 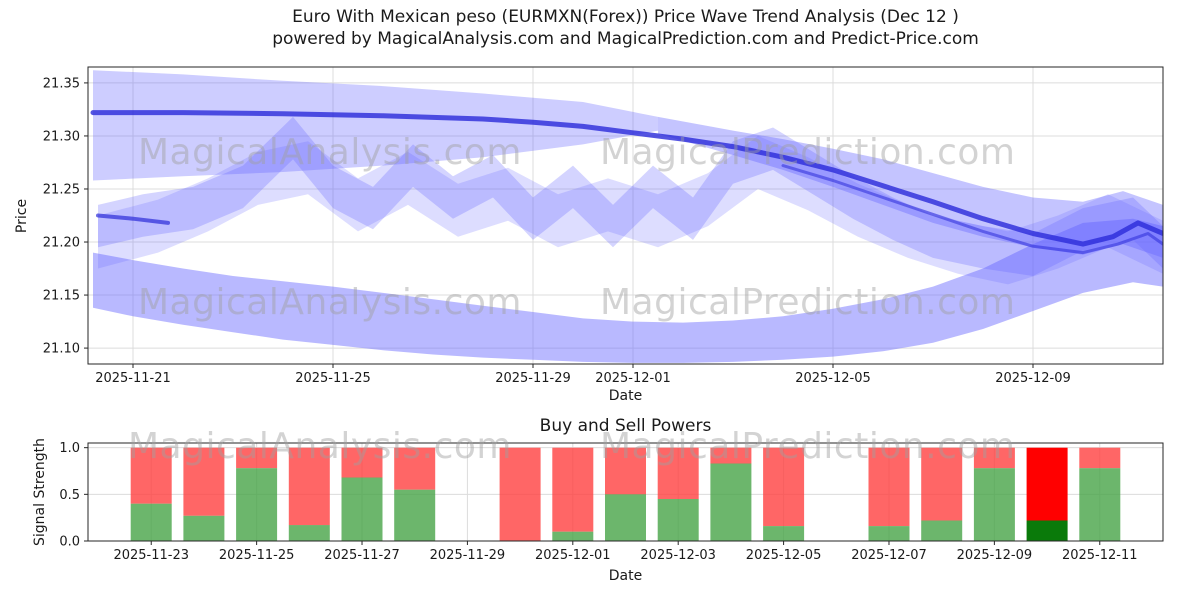 What do you see at coordinates (69, 448) in the screenshot?
I see `signal-y-tick-label: 1.0` at bounding box center [69, 448].